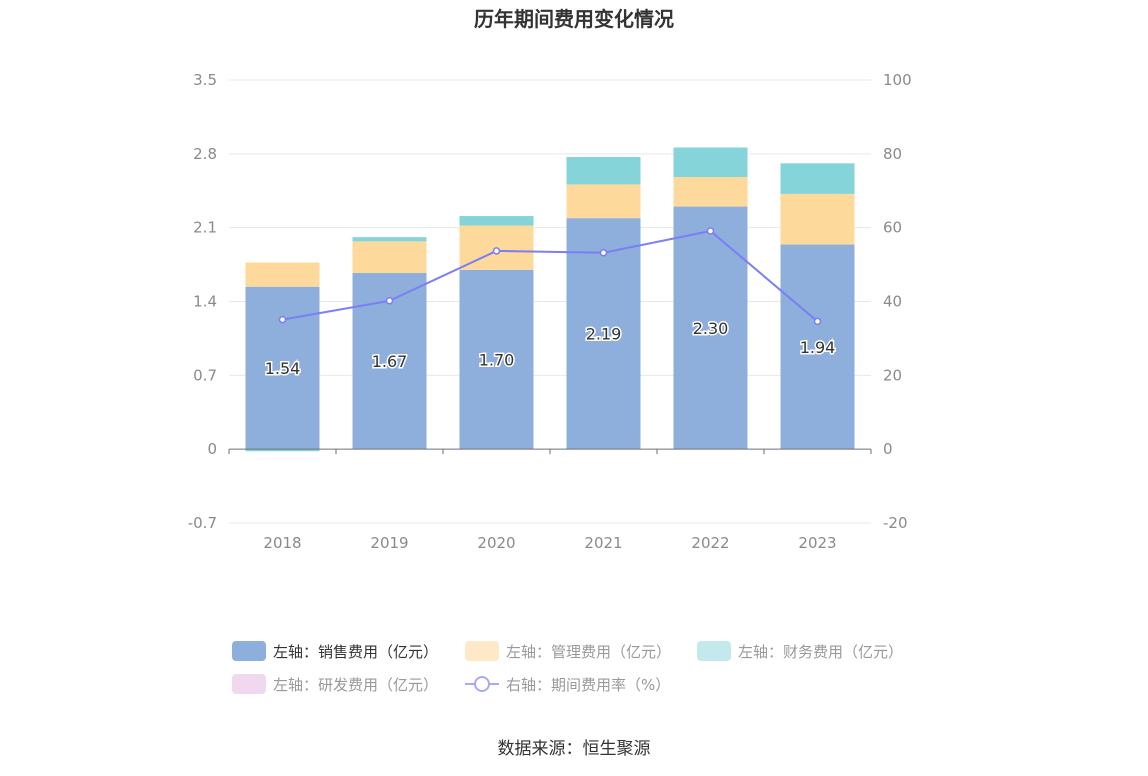 Image resolution: width=1148 pixels, height=776 pixels. Describe the element at coordinates (282, 274) in the screenshot. I see `bar-series1-2018` at that location.